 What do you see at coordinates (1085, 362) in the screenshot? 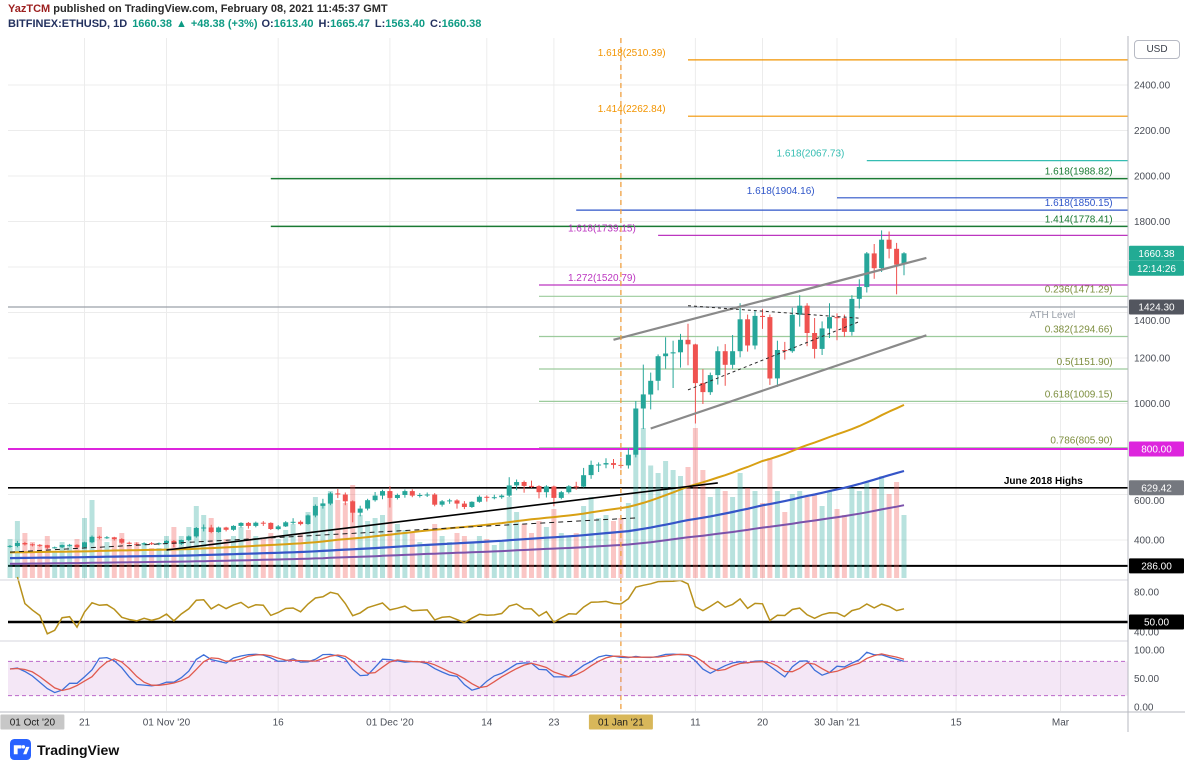
I see `svg-text: 0.5(1151.90)` at bounding box center [1085, 362].